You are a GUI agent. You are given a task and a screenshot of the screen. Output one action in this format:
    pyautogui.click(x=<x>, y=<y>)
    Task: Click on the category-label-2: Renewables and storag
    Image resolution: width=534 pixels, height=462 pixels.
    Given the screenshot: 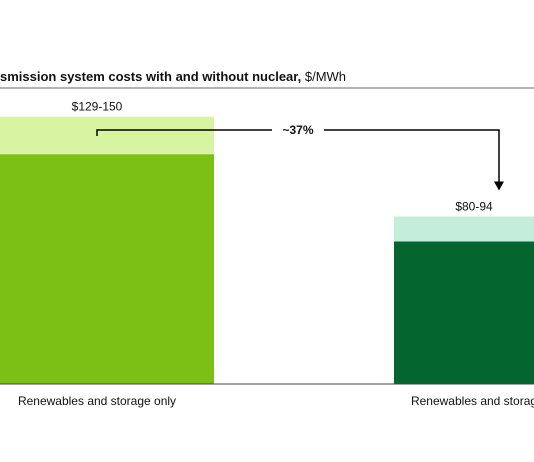 What is the action you would take?
    pyautogui.click(x=472, y=401)
    